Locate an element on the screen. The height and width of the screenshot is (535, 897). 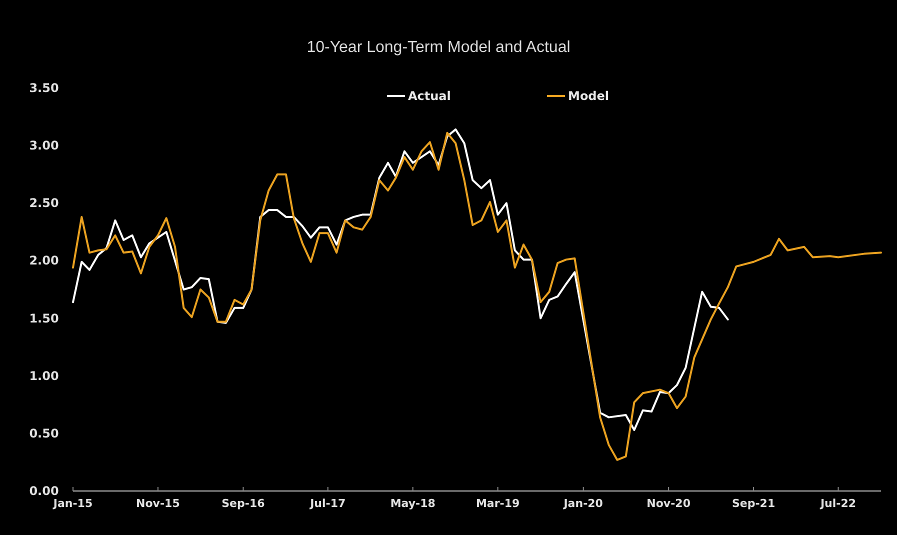
x-tick-label: Jul-22 is located at coordinates (837, 503).